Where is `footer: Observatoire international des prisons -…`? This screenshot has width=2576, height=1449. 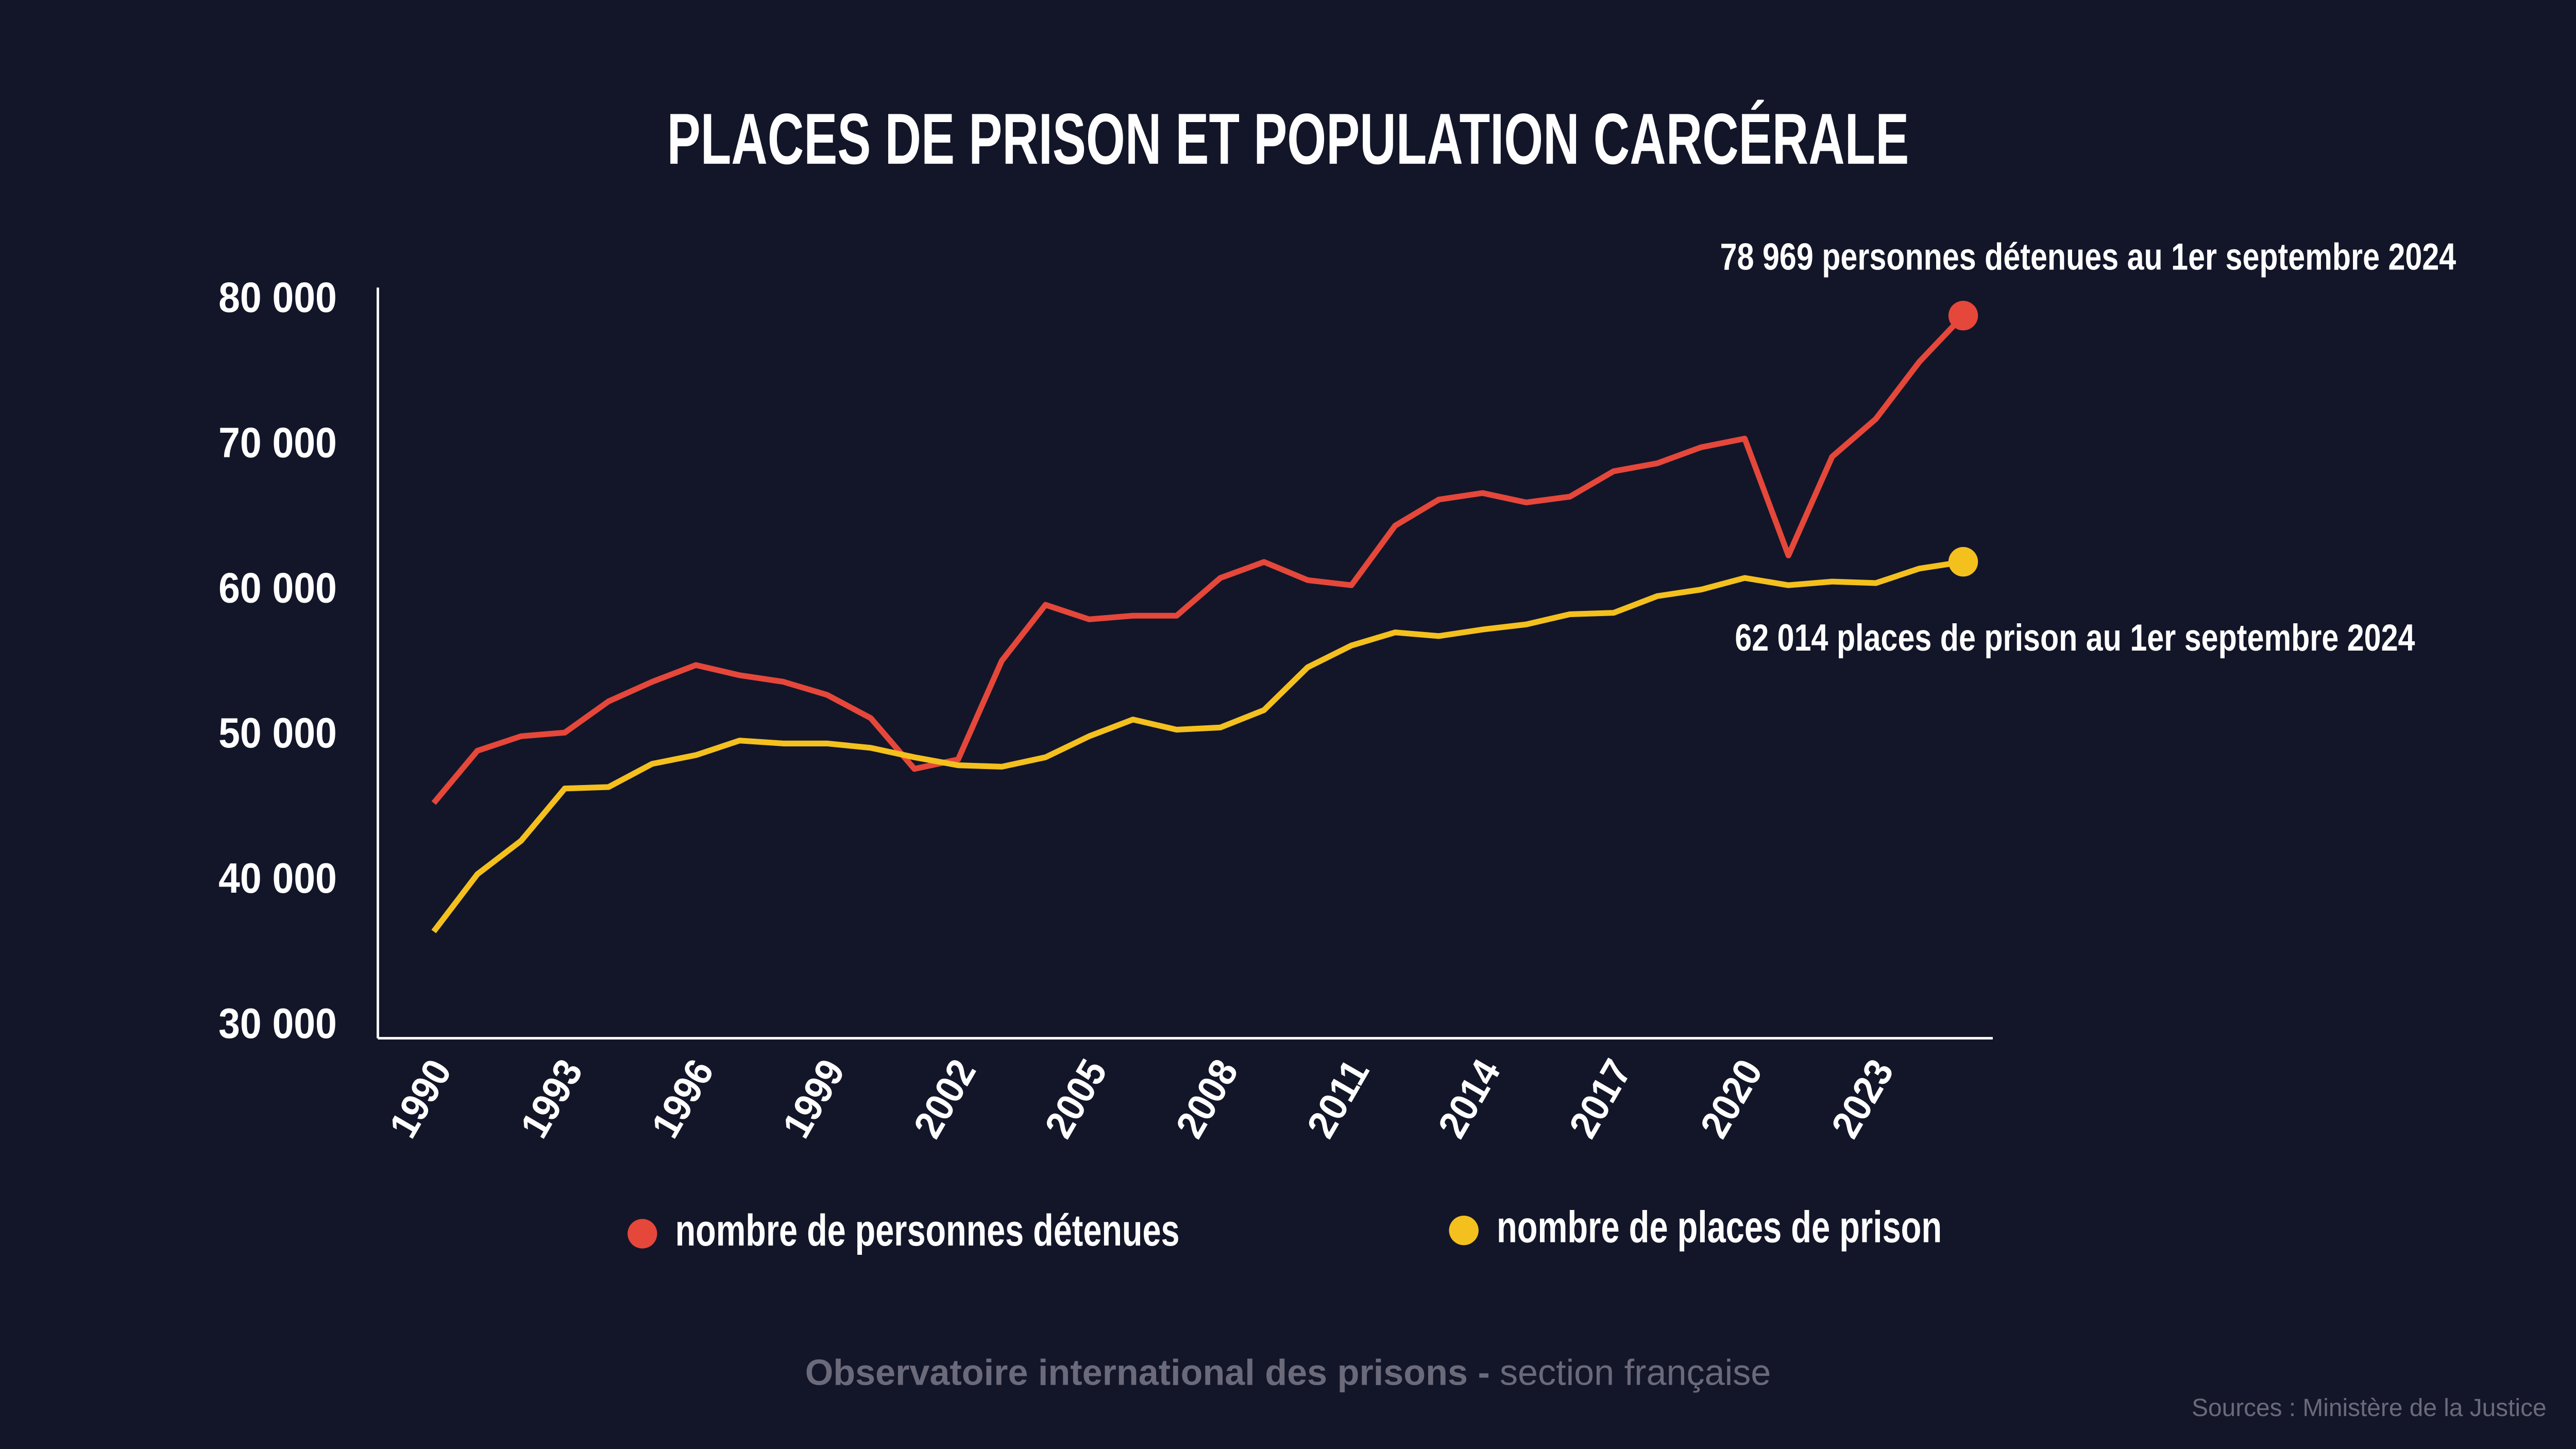 footer: Observatoire international des prisons -… is located at coordinates (1288, 1372).